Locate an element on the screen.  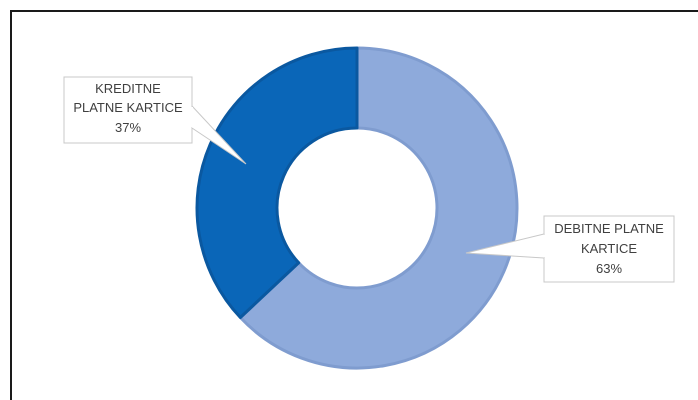
slice-label-debitne-line2: KARTICE is located at coordinates (609, 248).